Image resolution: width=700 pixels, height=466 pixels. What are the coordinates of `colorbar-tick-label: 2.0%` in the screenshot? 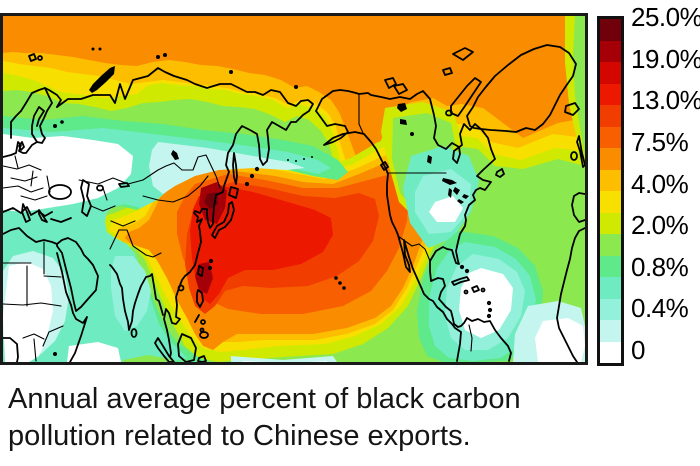 It's located at (660, 225).